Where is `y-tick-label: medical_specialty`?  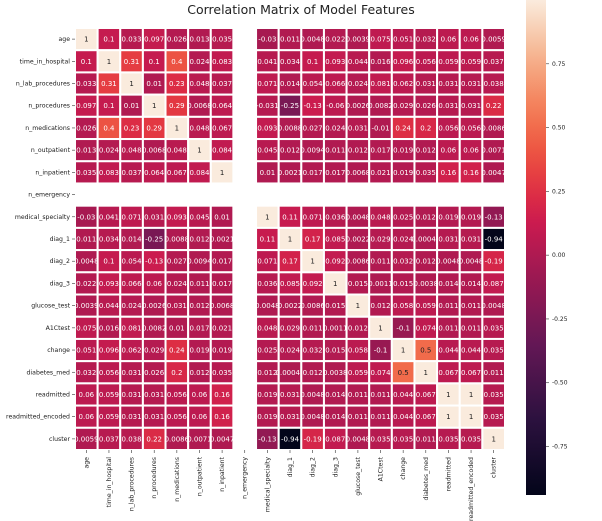 y-tick-label: medical_specialty is located at coordinates (43, 217).